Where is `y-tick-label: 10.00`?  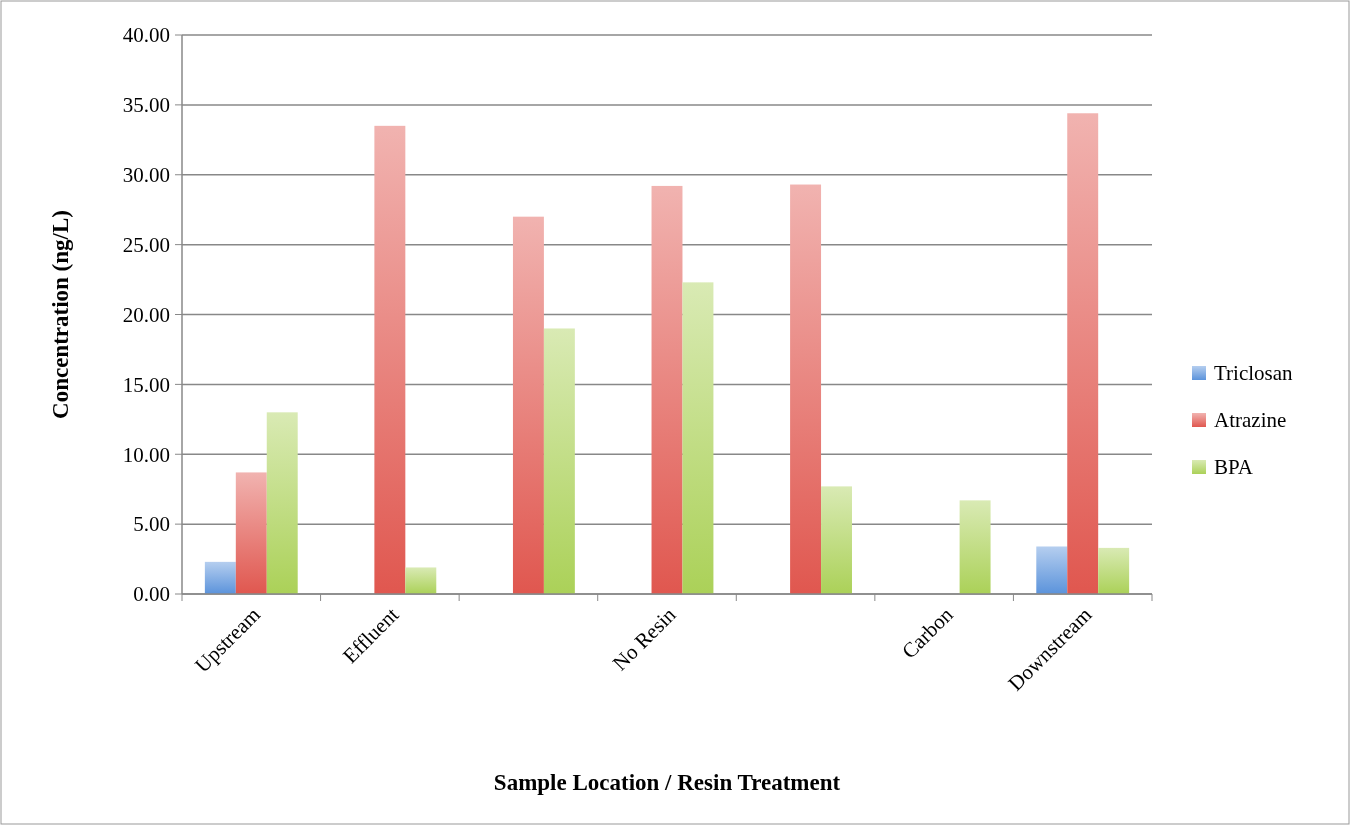
y-tick-label: 10.00 is located at coordinates (146, 454).